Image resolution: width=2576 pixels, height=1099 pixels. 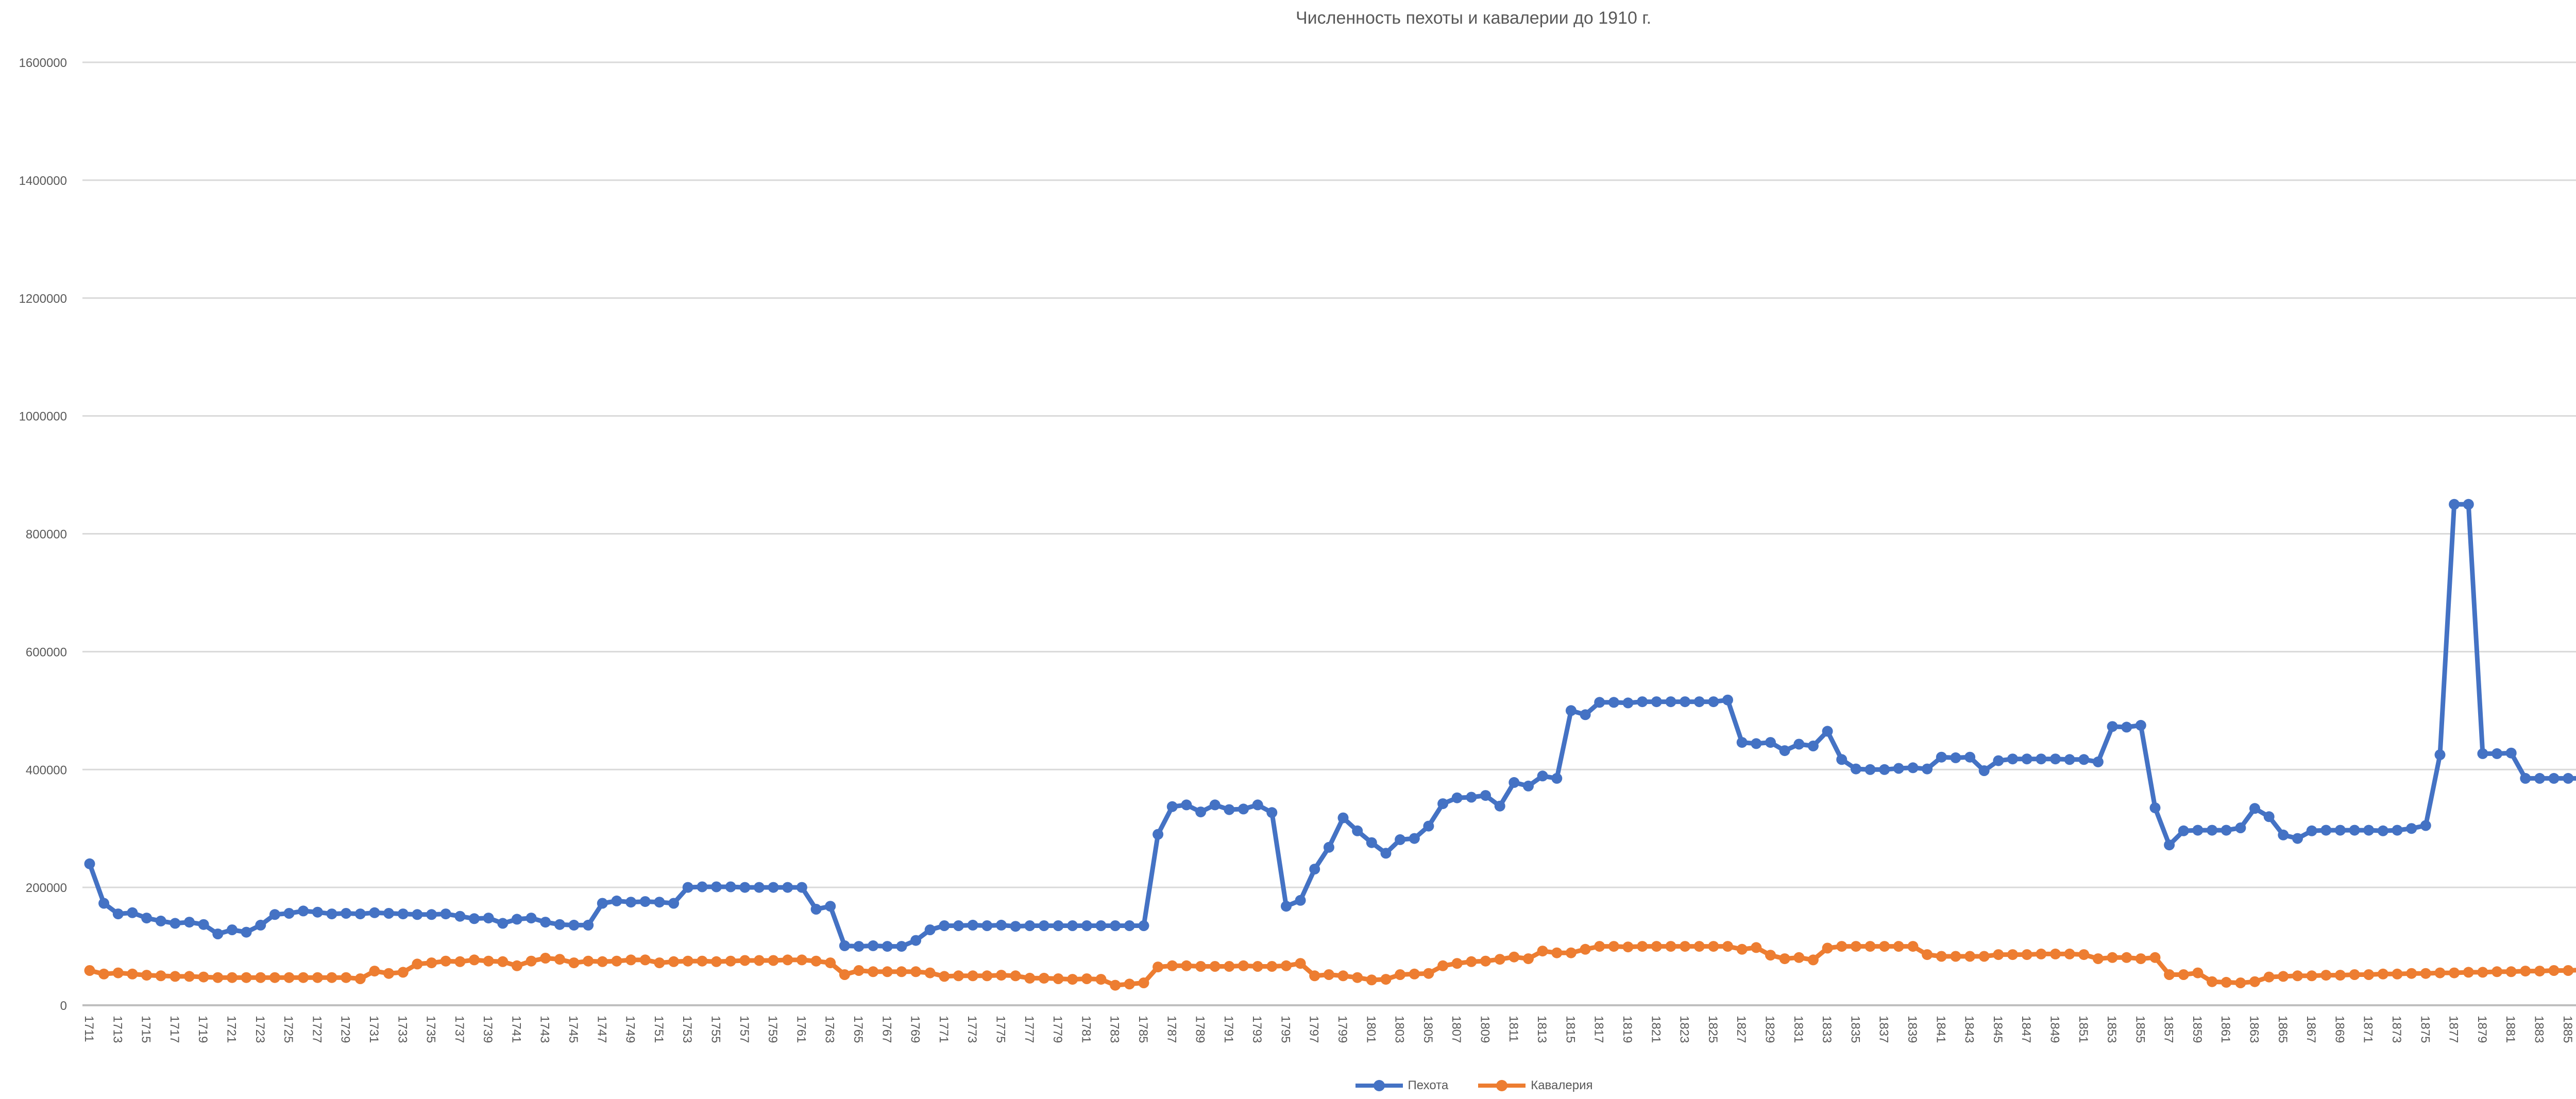 I want to click on x-tick-label: 1807, so click(x=1456, y=1029).